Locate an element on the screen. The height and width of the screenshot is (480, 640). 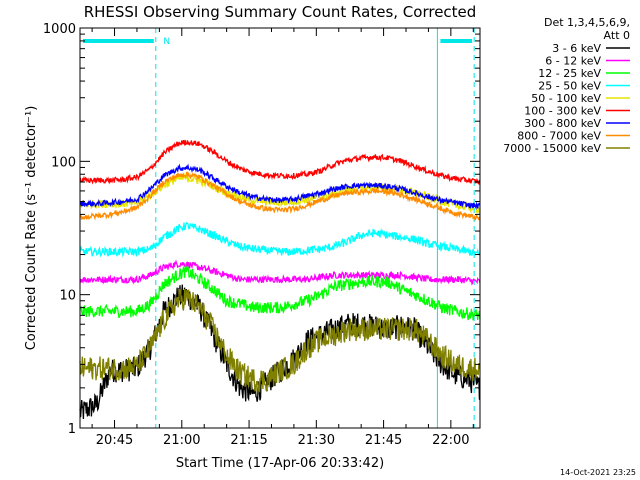
legend-label-1: 6 - 12 keV is located at coordinates (573, 61).